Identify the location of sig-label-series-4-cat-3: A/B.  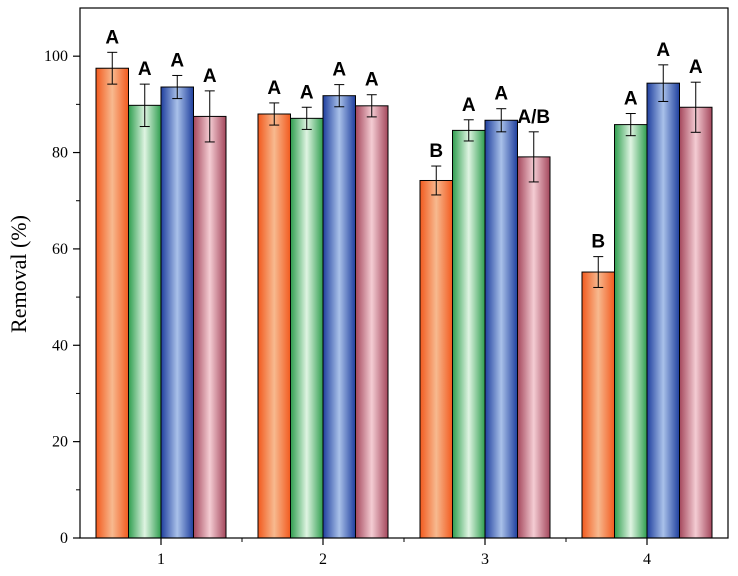
(533, 117).